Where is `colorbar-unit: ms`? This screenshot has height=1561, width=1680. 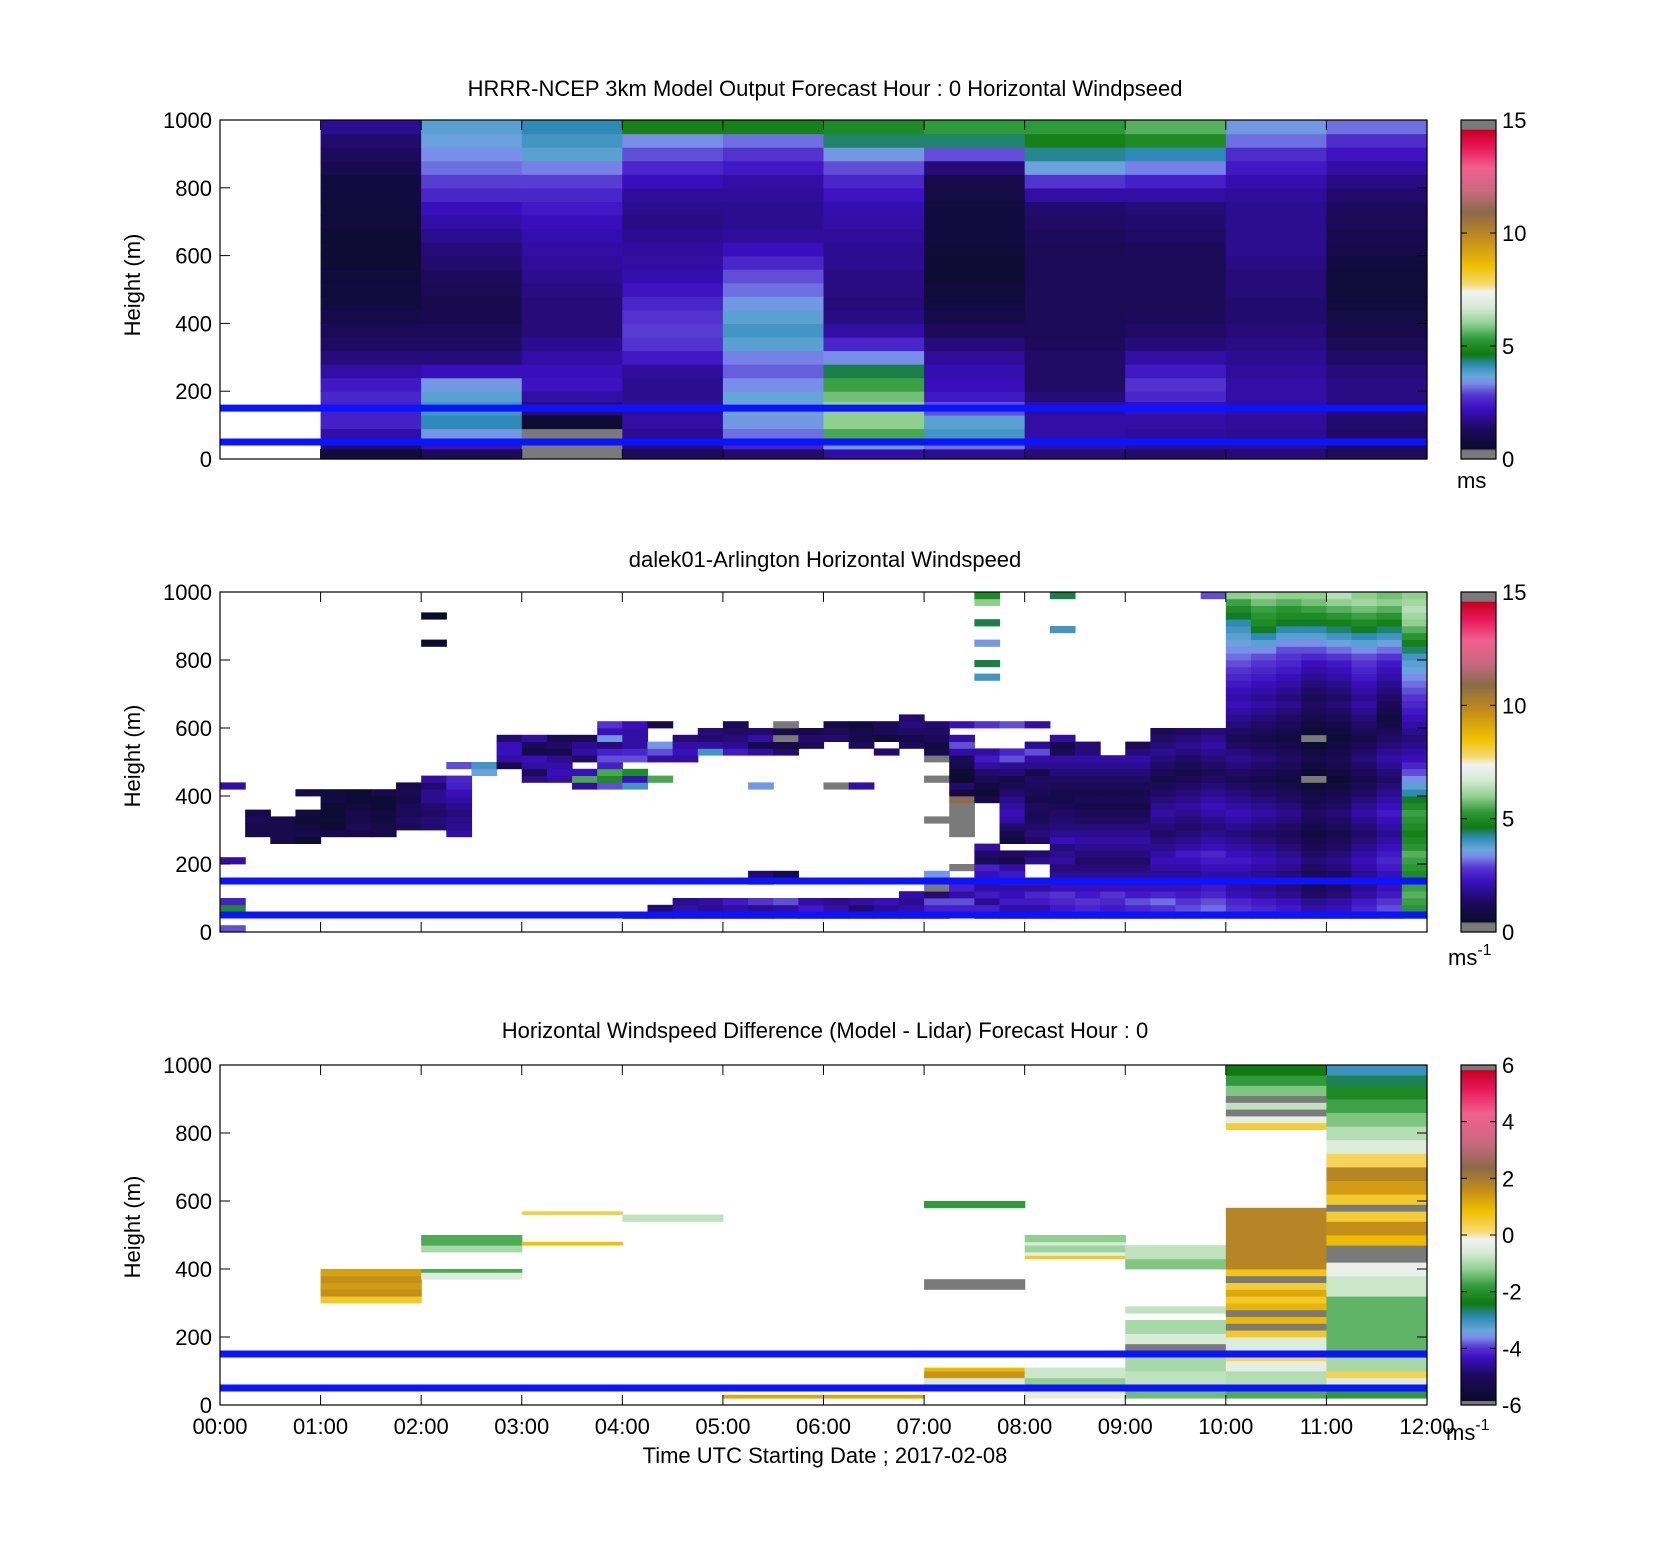
colorbar-unit: ms is located at coordinates (1471, 480).